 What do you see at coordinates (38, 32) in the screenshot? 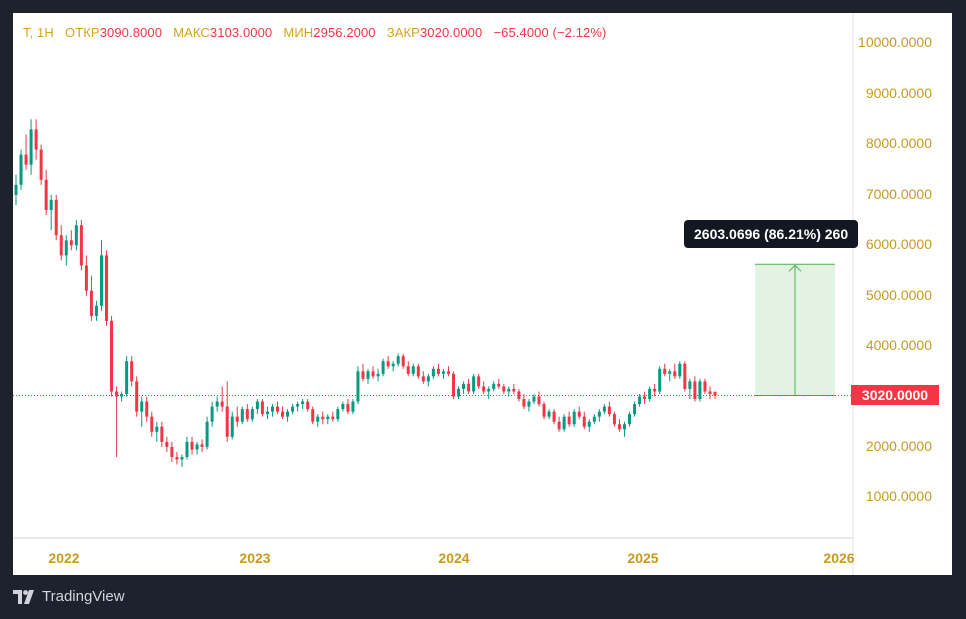
I see `legend-symbol: T, 1Н` at bounding box center [38, 32].